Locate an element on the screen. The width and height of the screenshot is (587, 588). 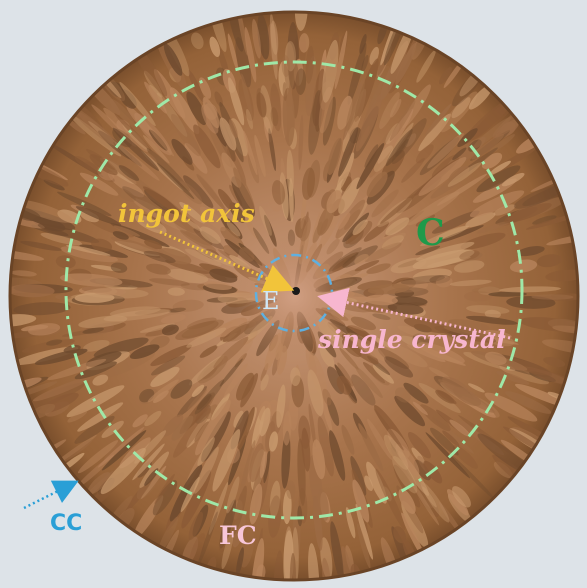
cc-arrow is located at coordinates (51, 495).